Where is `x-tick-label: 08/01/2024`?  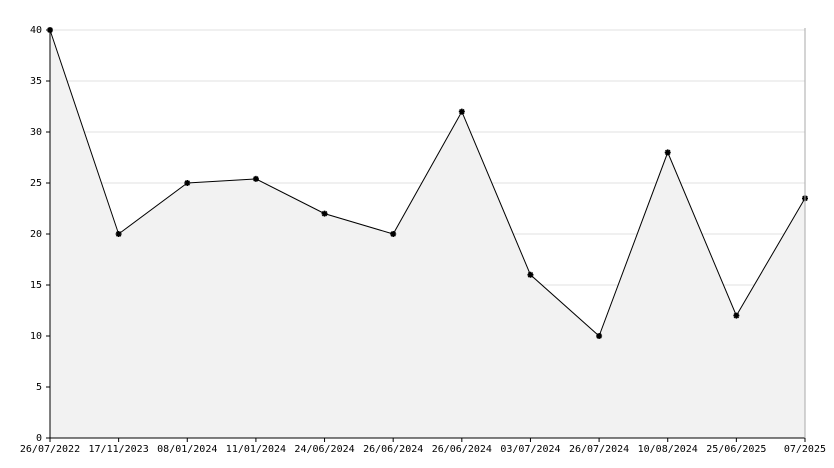 x-tick-label: 08/01/2024 is located at coordinates (187, 449).